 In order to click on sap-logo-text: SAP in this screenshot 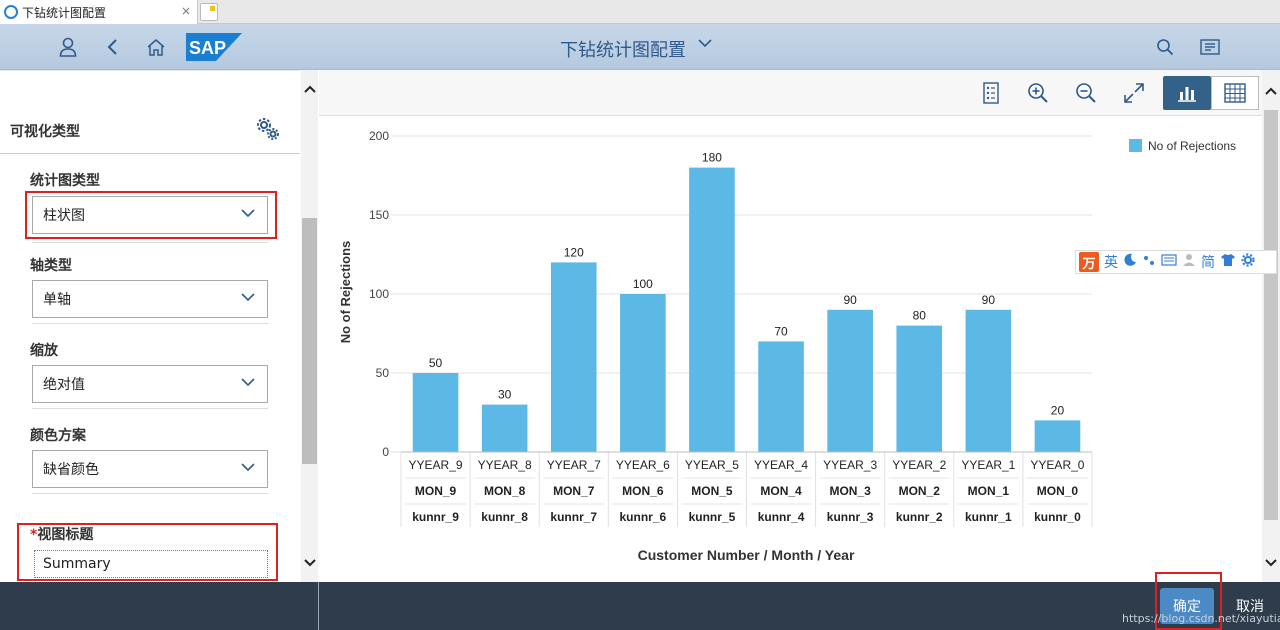, I will do `click(207, 48)`.